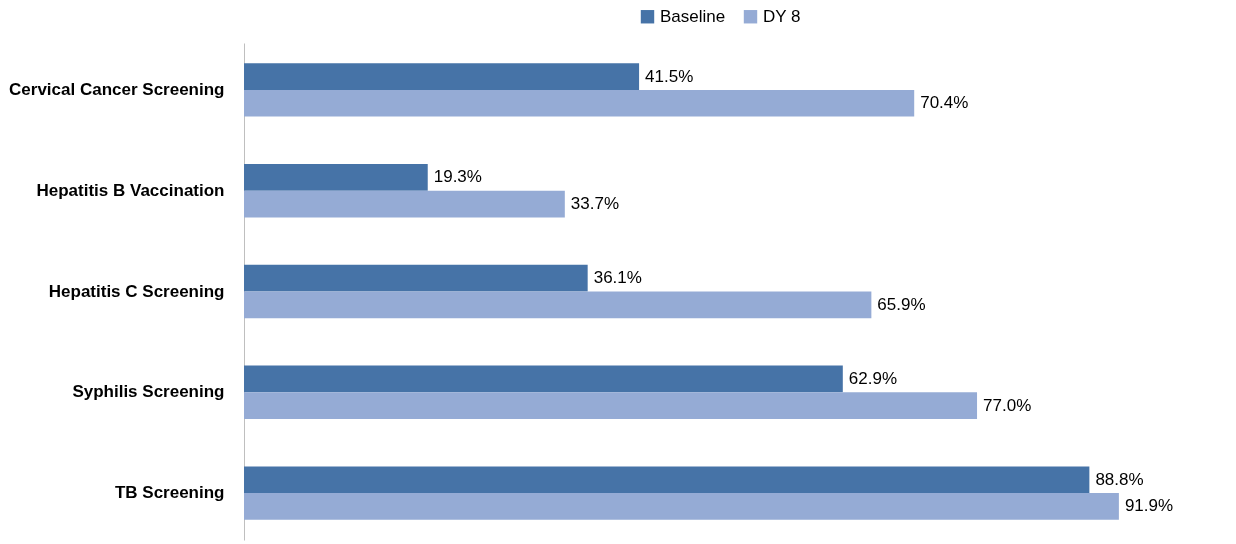 Image resolution: width=1236 pixels, height=544 pixels. I want to click on legend-label: DY 8, so click(782, 16).